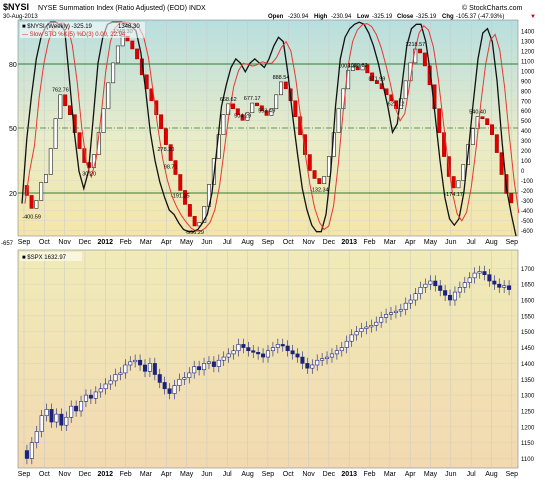 The height and width of the screenshot is (480, 545). What do you see at coordinates (146, 474) in the screenshot?
I see `x-tick-label: Mar` at bounding box center [146, 474].